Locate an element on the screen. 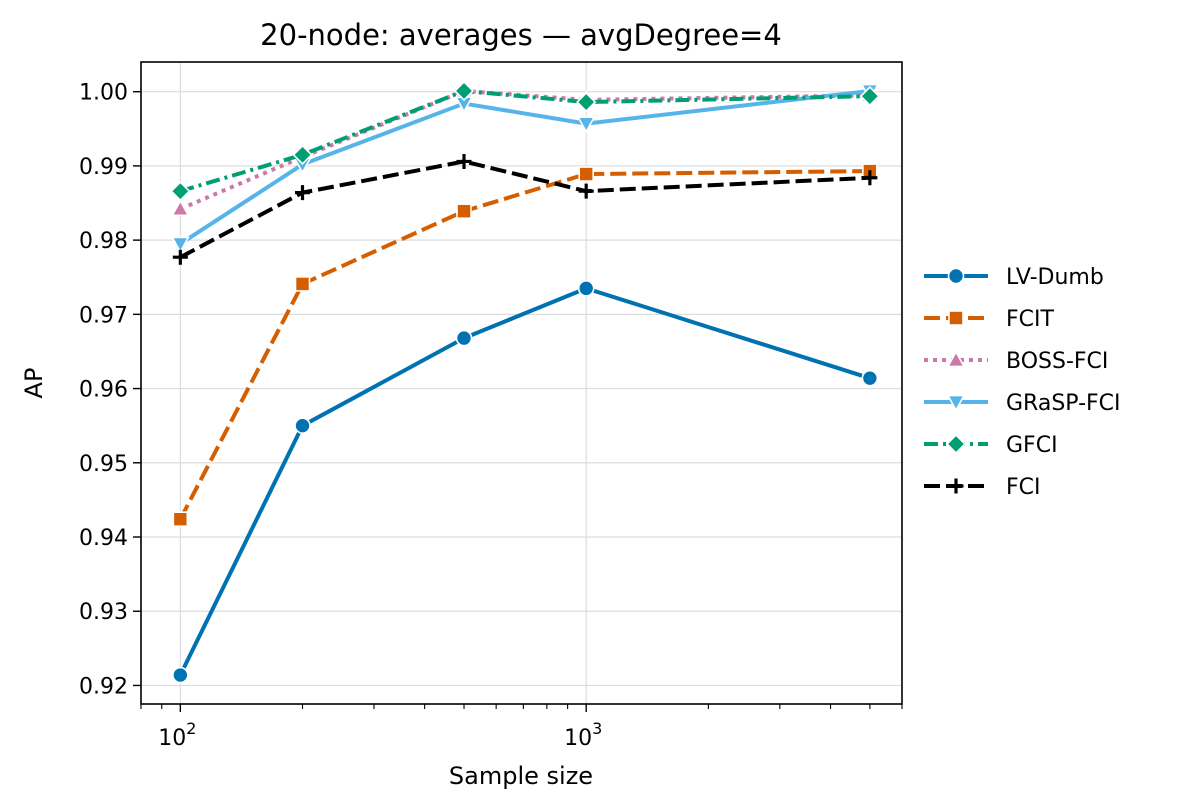  legend-label-fci: FCI is located at coordinates (1023, 487).